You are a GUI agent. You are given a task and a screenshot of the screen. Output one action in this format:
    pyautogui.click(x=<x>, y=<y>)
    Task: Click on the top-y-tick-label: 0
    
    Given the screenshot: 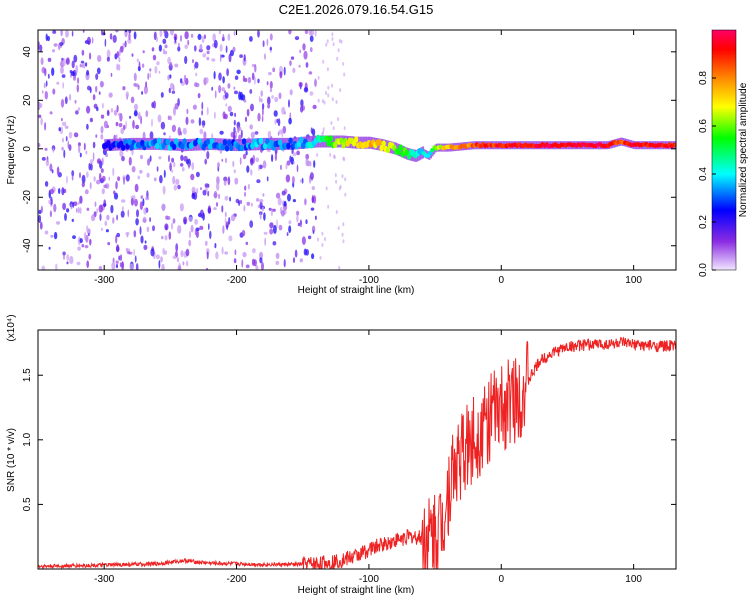 What is the action you would take?
    pyautogui.click(x=27, y=149)
    